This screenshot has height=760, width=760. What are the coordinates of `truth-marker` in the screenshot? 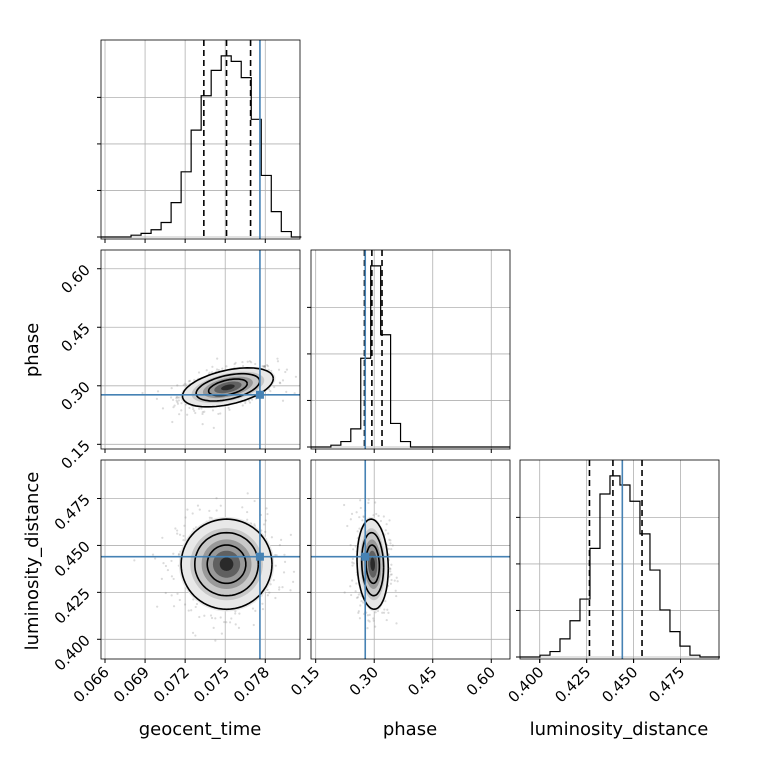 It's located at (259, 394).